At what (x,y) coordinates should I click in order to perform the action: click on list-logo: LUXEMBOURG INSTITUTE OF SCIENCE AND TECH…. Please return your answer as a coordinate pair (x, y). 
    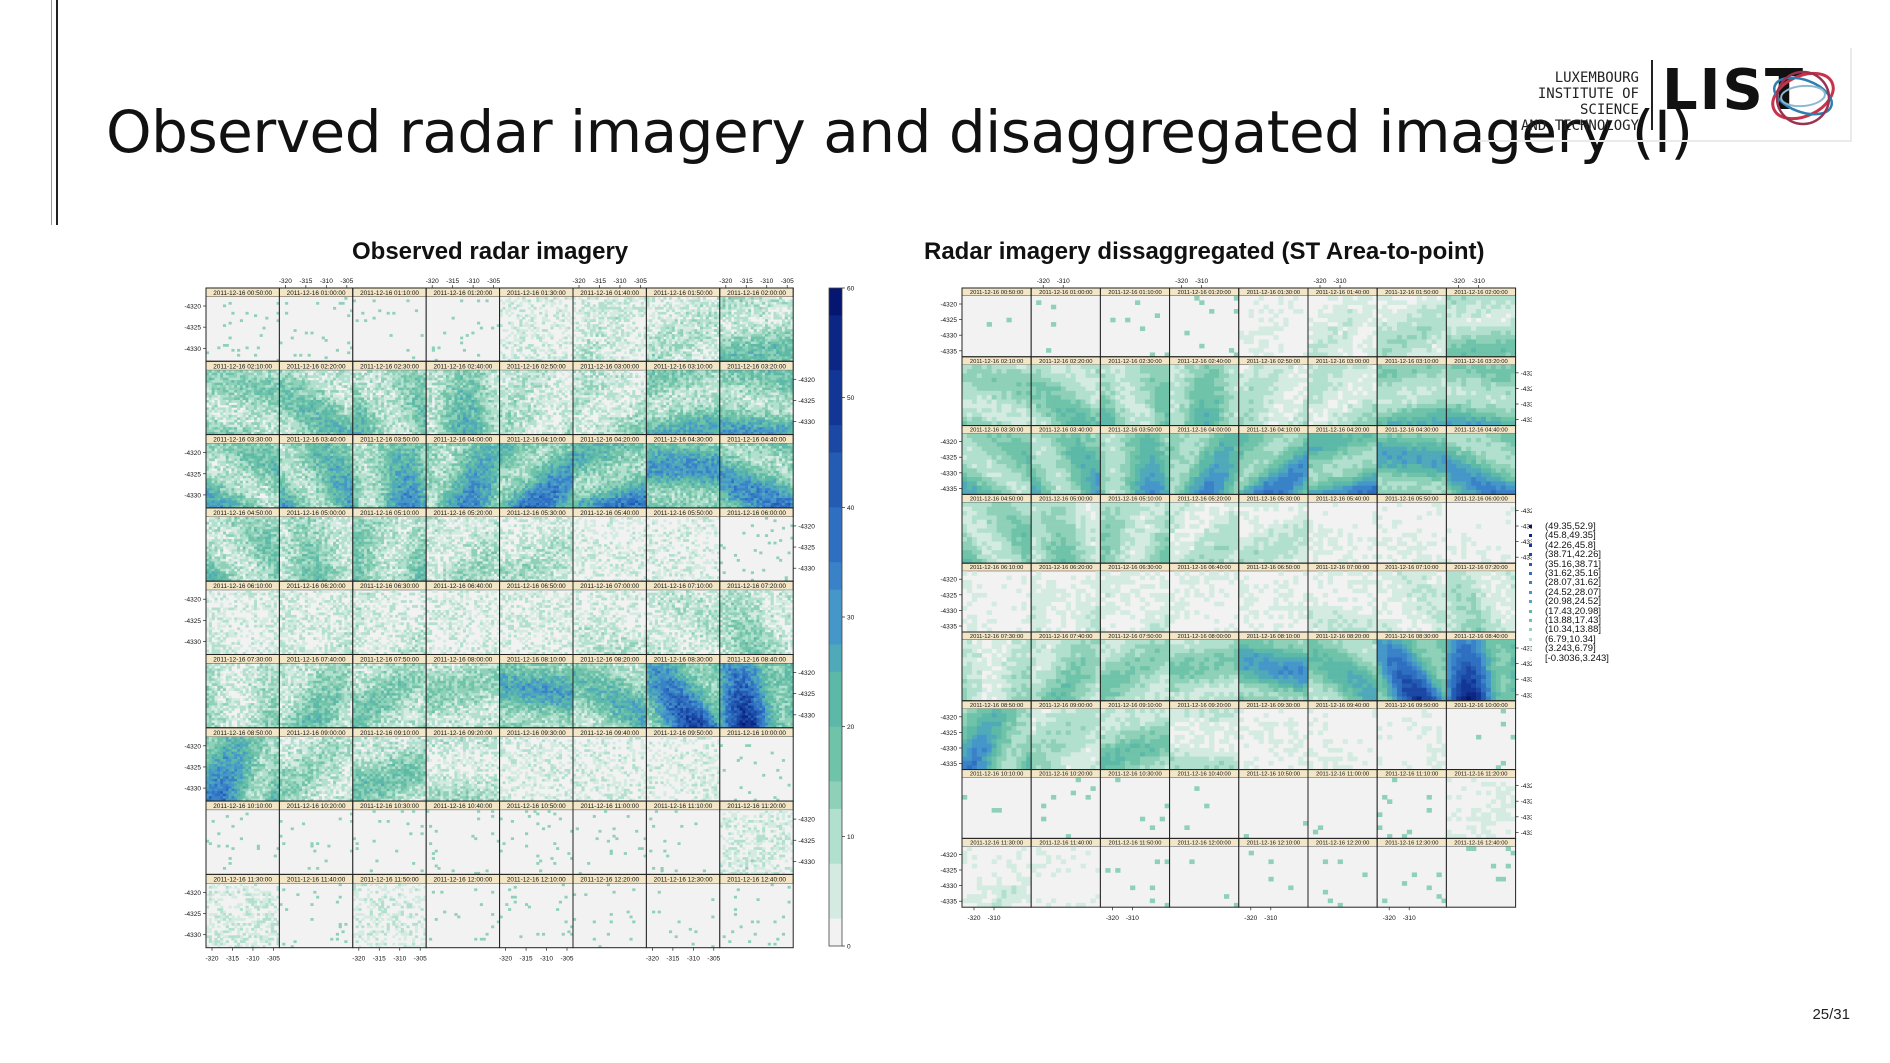
    Looking at the image, I should click on (1665, 95).